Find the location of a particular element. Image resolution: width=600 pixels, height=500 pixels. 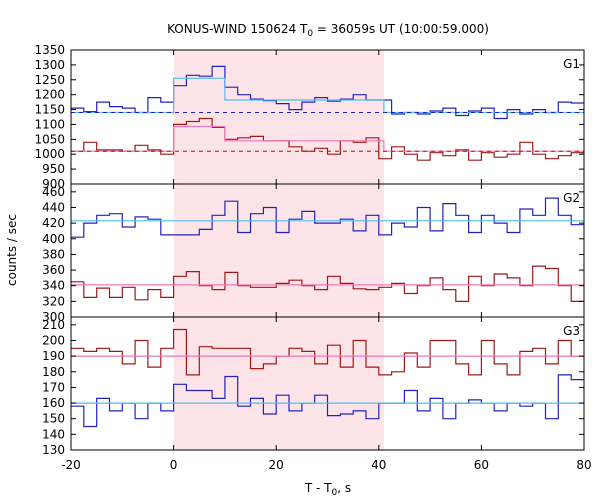

panel-g3-ytick-label: 210 is located at coordinates (53, 325).